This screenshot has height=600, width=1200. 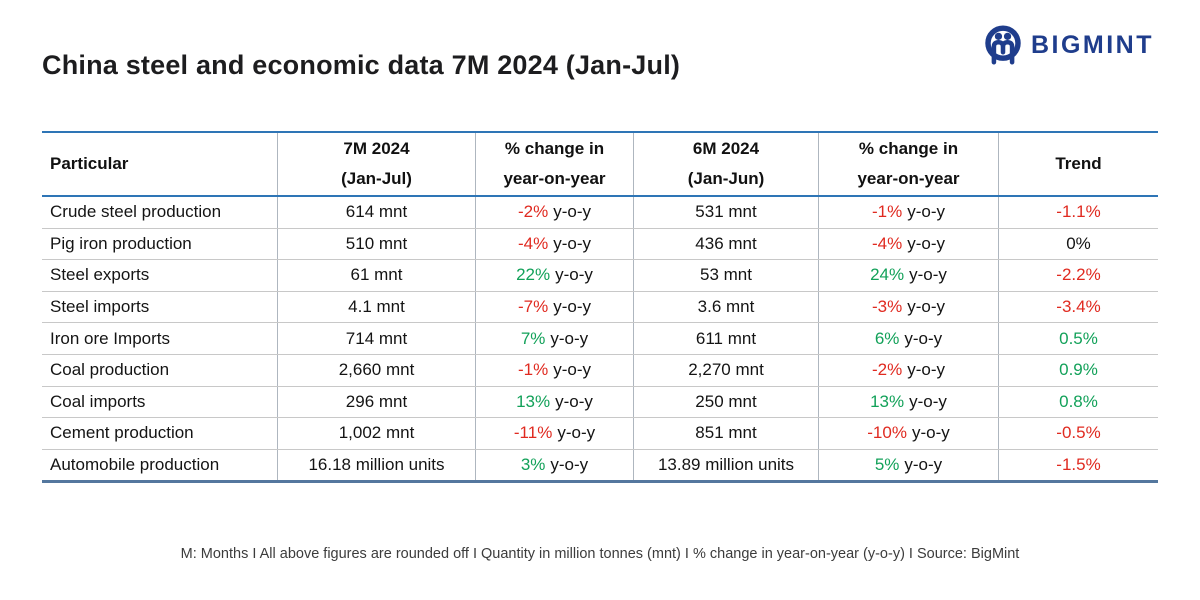 I want to click on cell-7m-value: 4.1 mnt, so click(x=376, y=307).